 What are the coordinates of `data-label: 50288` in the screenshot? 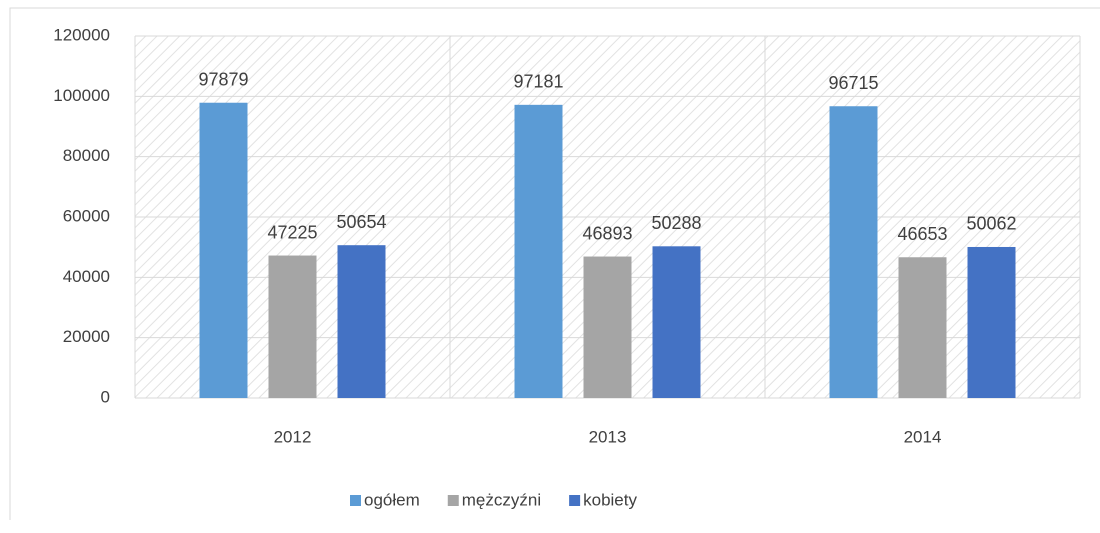 It's located at (676, 223).